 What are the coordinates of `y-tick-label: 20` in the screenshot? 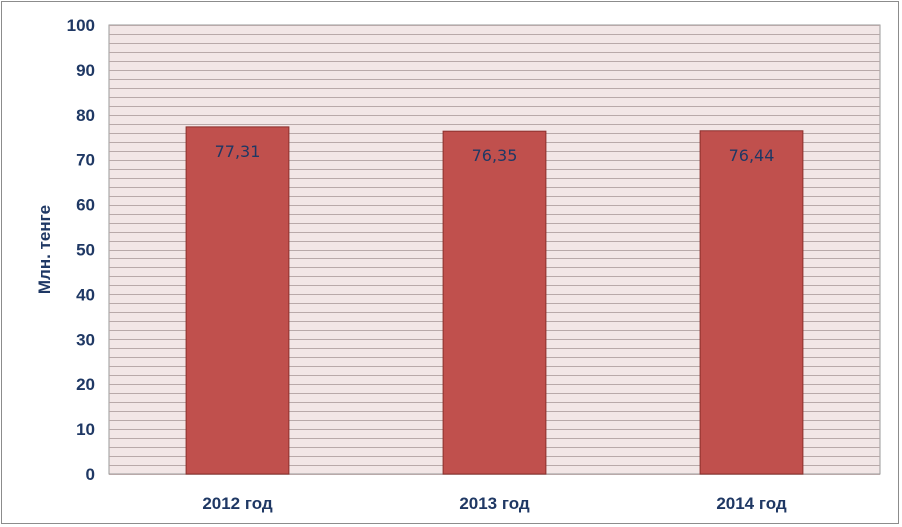 It's located at (85, 384).